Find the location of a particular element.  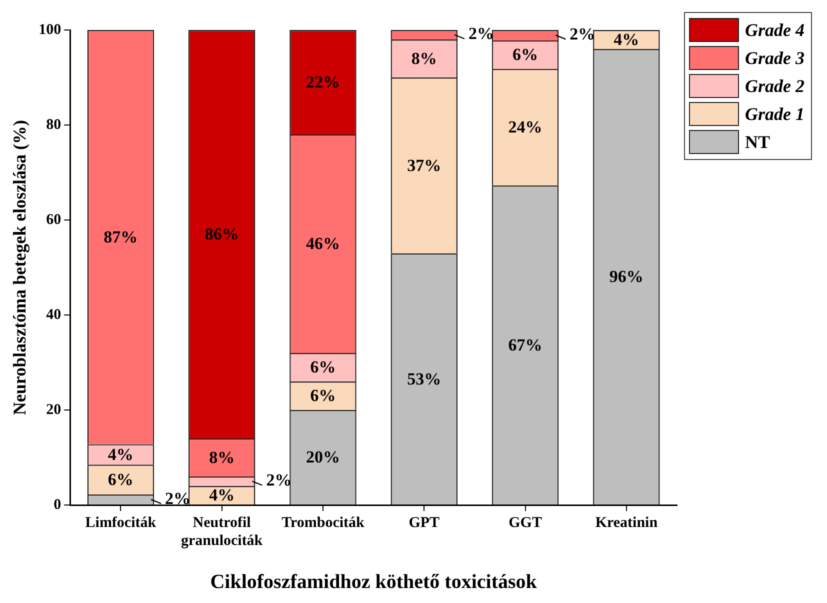

y-tick-label: 100 is located at coordinates (50, 30).